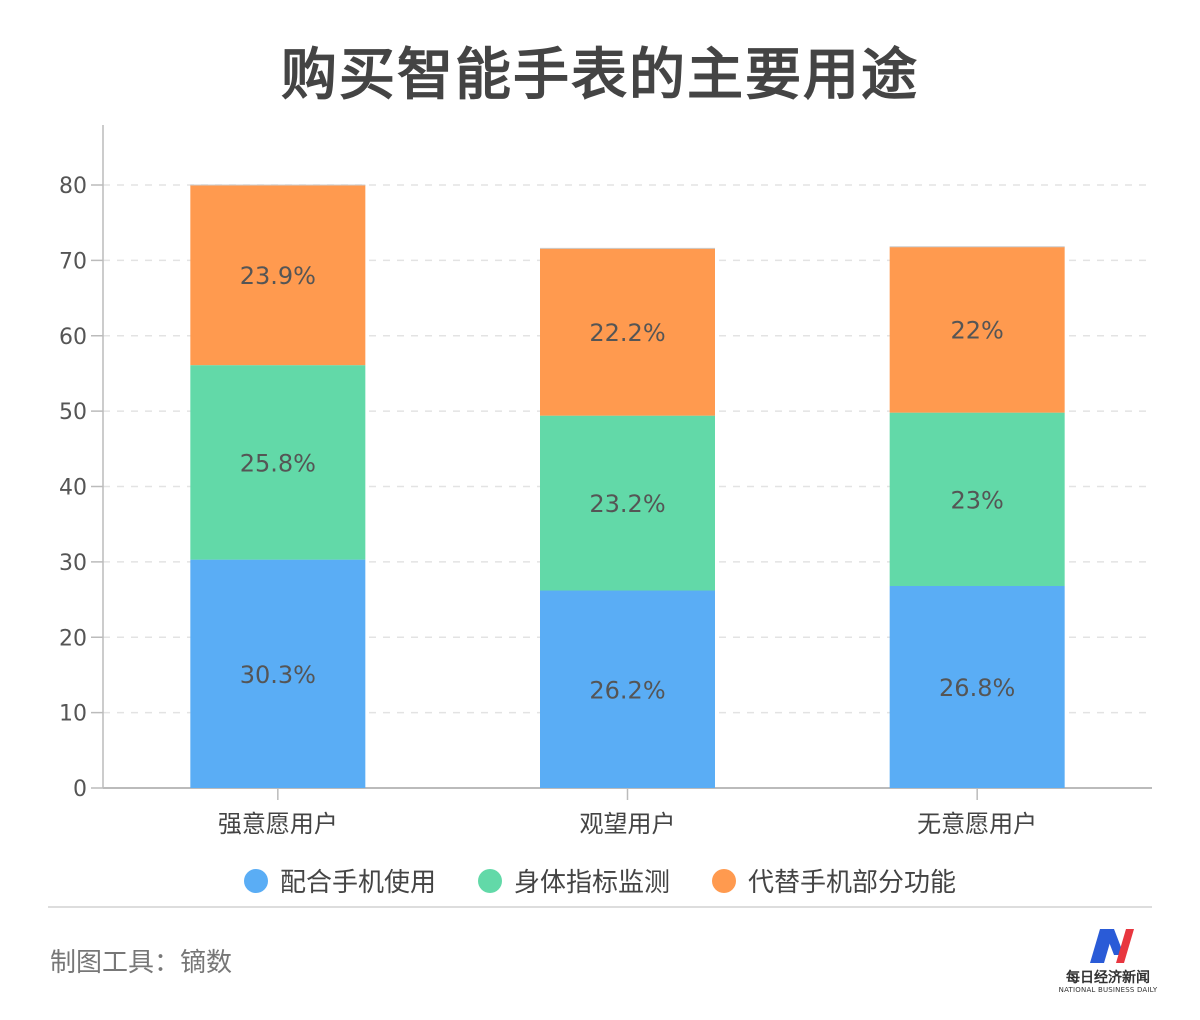 This screenshot has width=1200, height=1020. I want to click on data-label: 26.8%, so click(977, 688).